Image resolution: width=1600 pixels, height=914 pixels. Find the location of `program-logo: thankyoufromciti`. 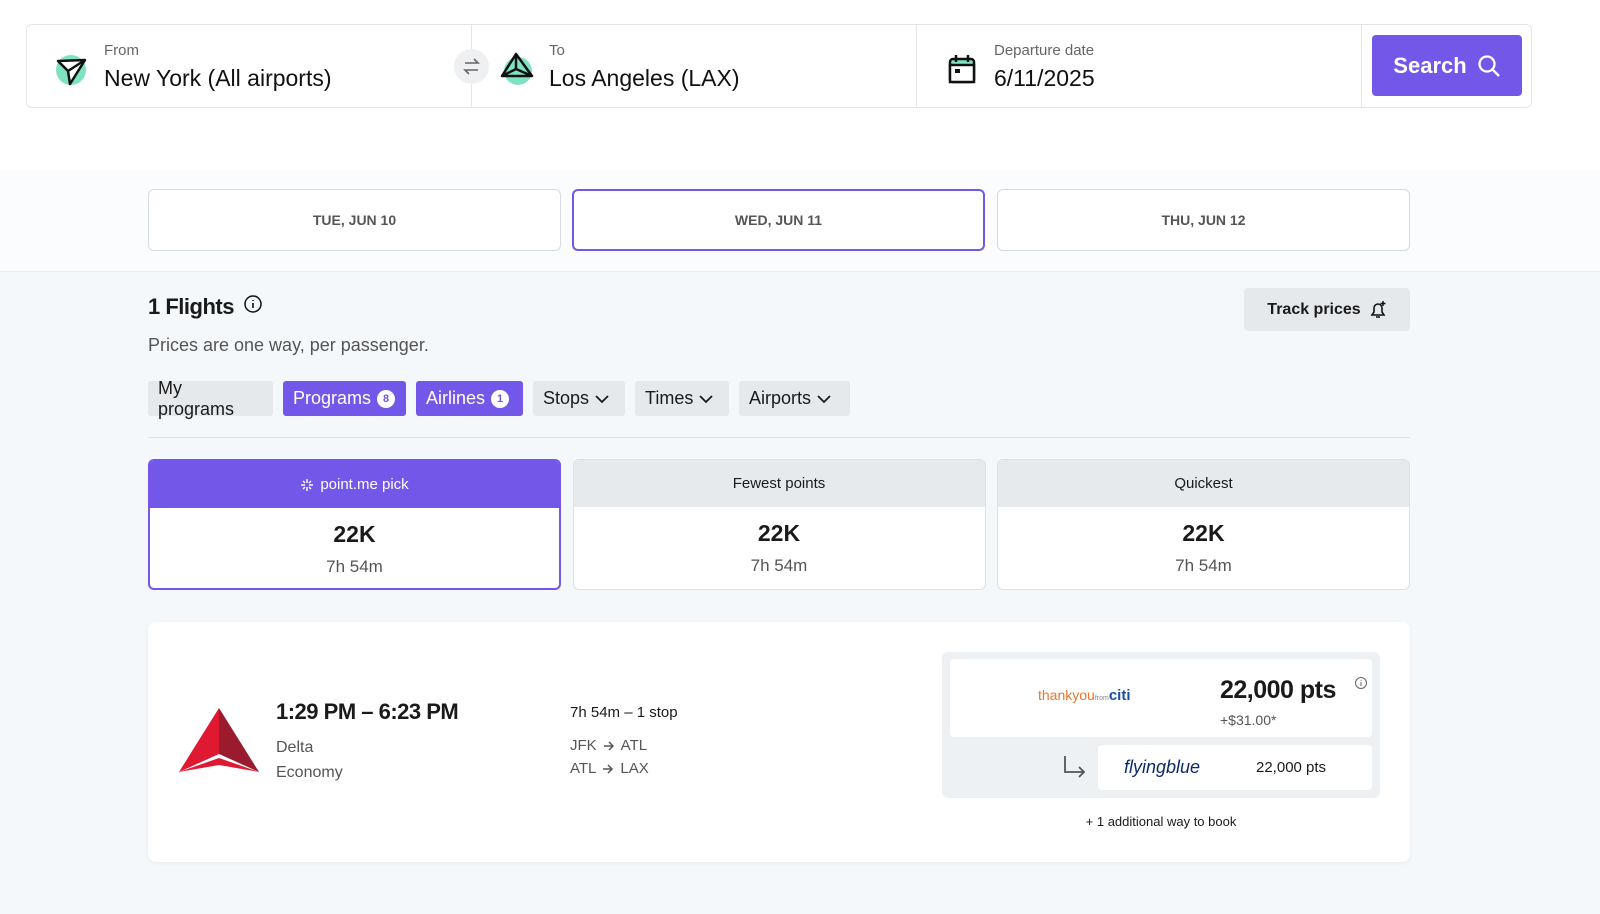

program-logo: thankyoufromciti is located at coordinates (1084, 695).